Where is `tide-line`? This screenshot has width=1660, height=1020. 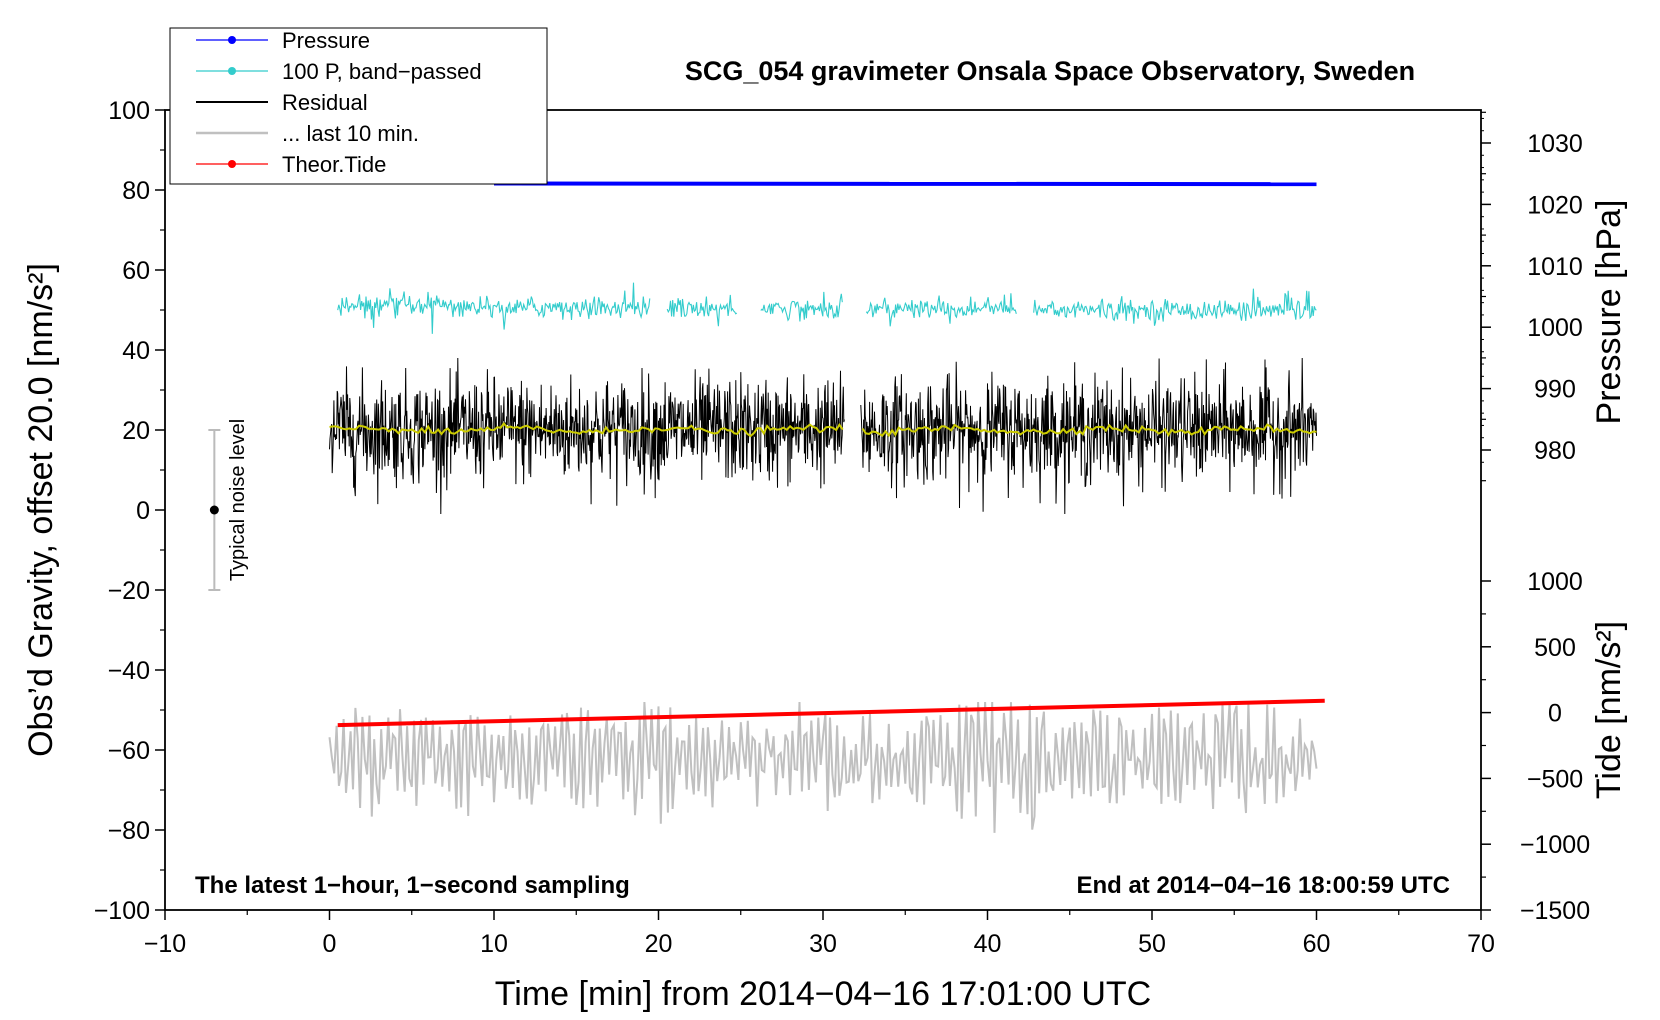 tide-line is located at coordinates (831, 713).